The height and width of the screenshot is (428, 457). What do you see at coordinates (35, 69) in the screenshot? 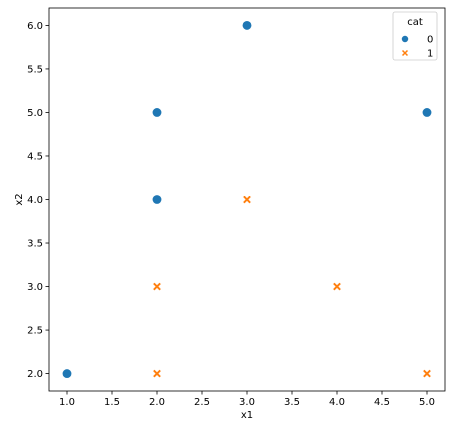
I see `y-tick-label: 5.5` at bounding box center [35, 69].